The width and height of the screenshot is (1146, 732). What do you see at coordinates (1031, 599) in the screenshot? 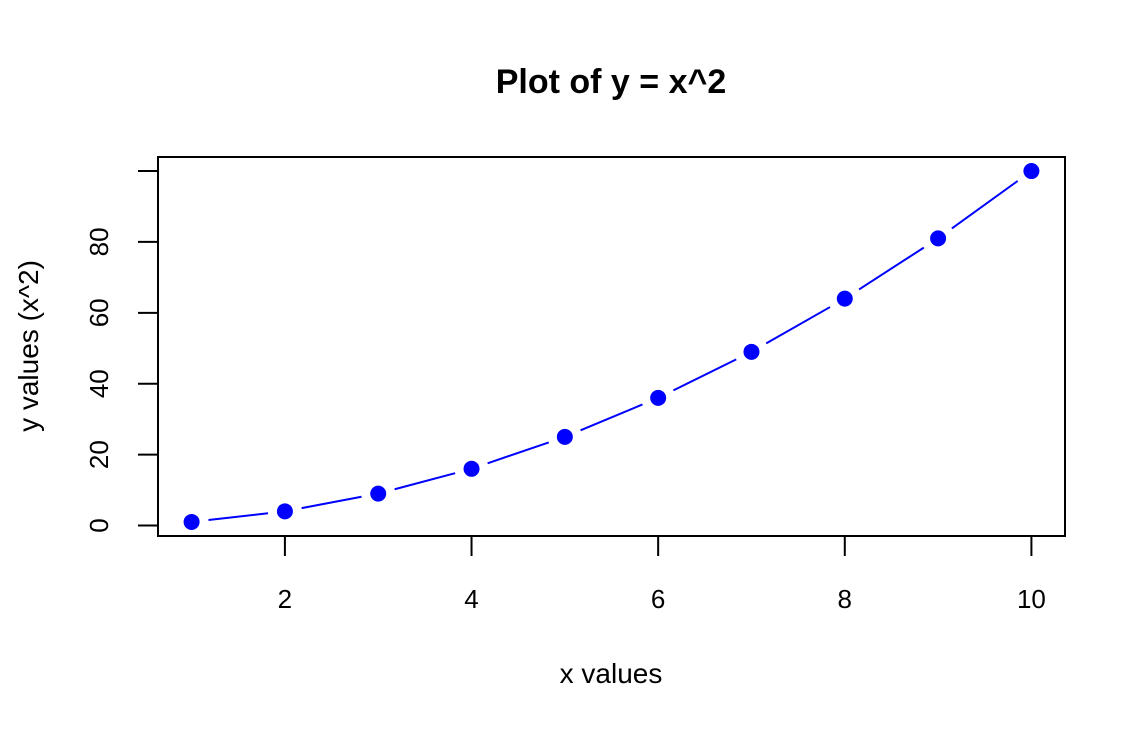
I see `x-tick-label: 10` at bounding box center [1031, 599].